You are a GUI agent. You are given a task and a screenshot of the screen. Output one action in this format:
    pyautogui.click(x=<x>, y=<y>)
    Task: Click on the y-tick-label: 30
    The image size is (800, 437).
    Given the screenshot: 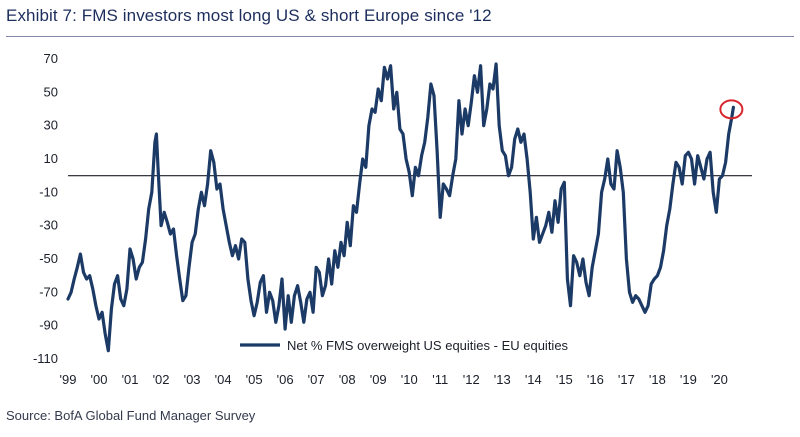 What is the action you would take?
    pyautogui.click(x=51, y=125)
    